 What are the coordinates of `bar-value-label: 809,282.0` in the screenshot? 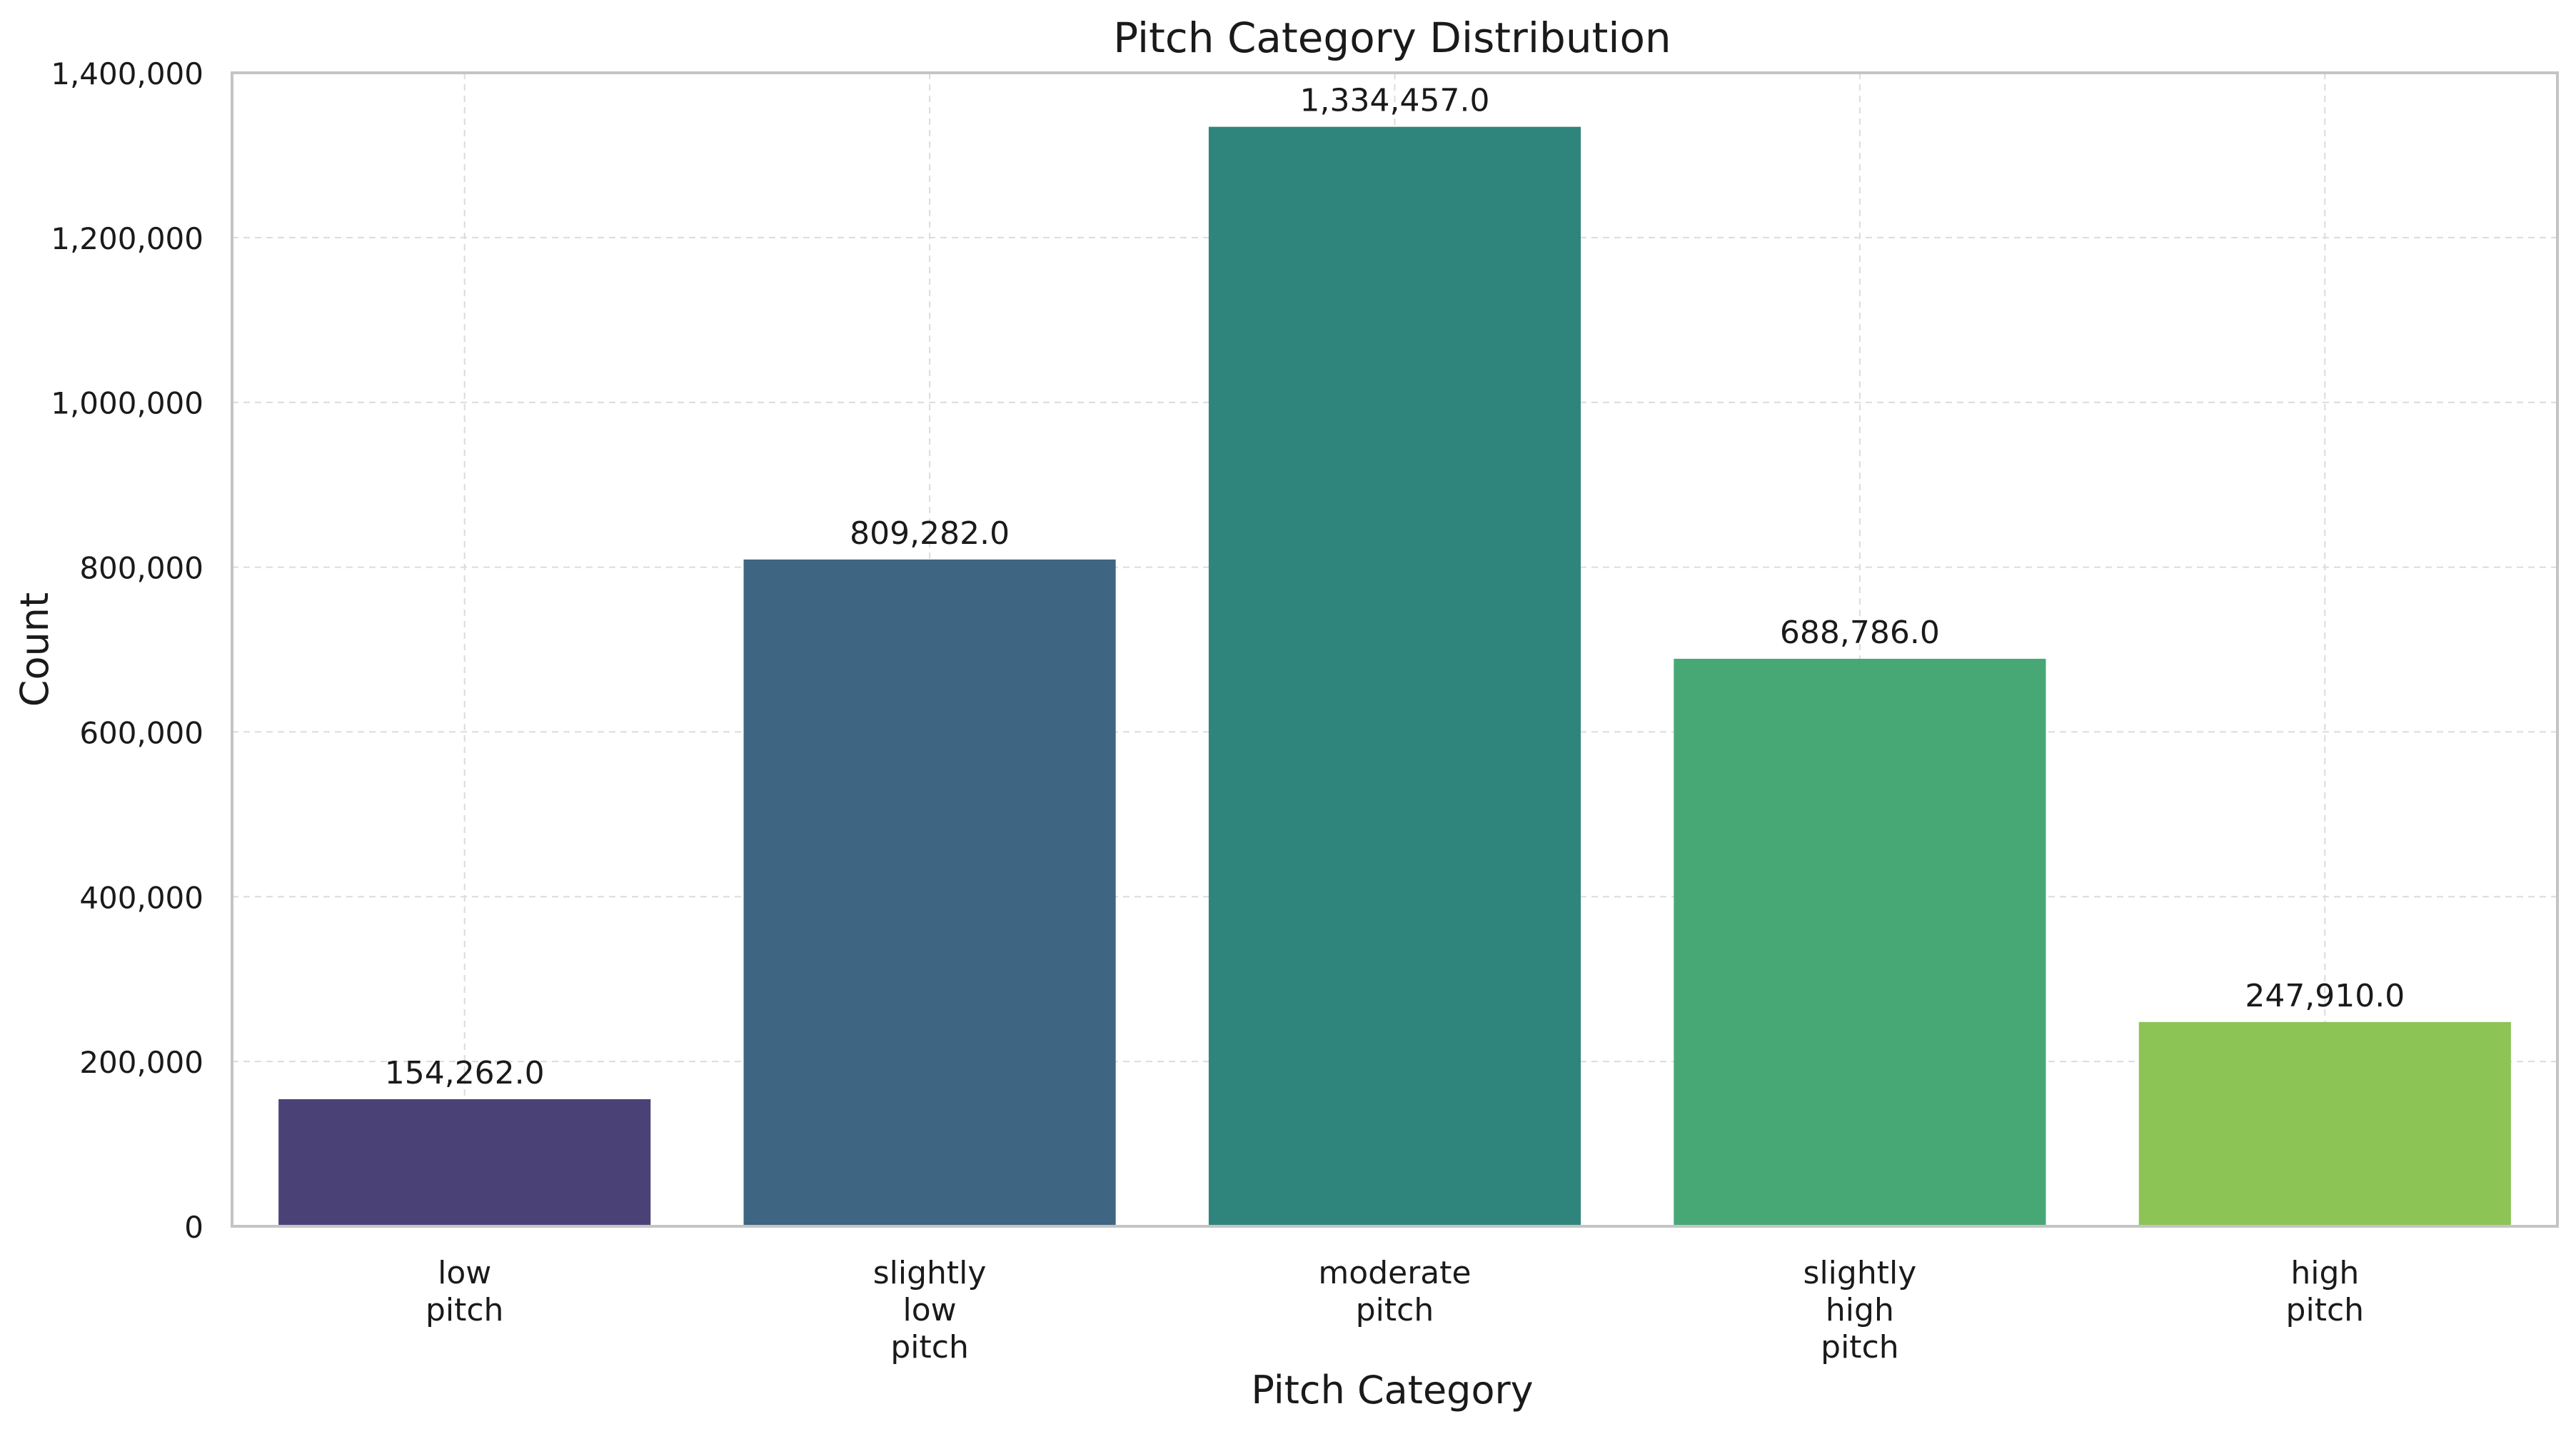 It's located at (930, 533).